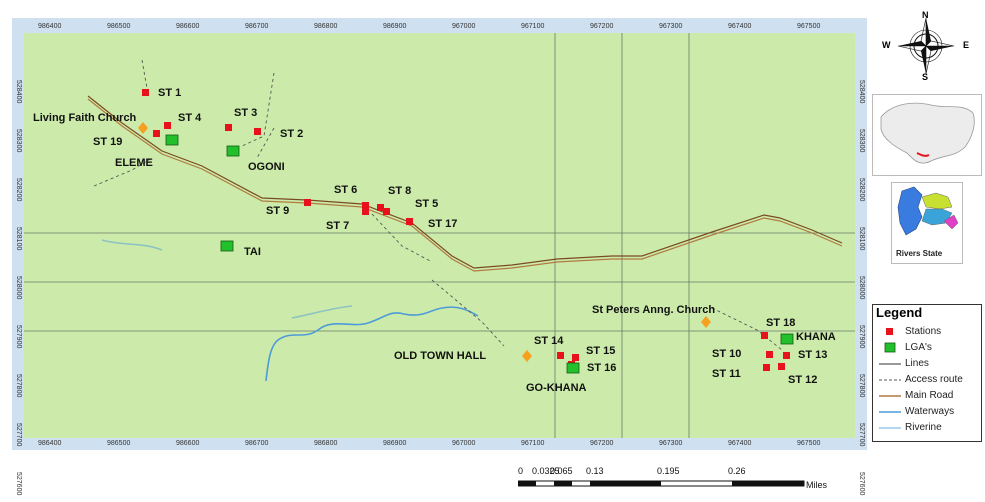  I want to click on scale-tick-label: 0.13, so click(595, 471).